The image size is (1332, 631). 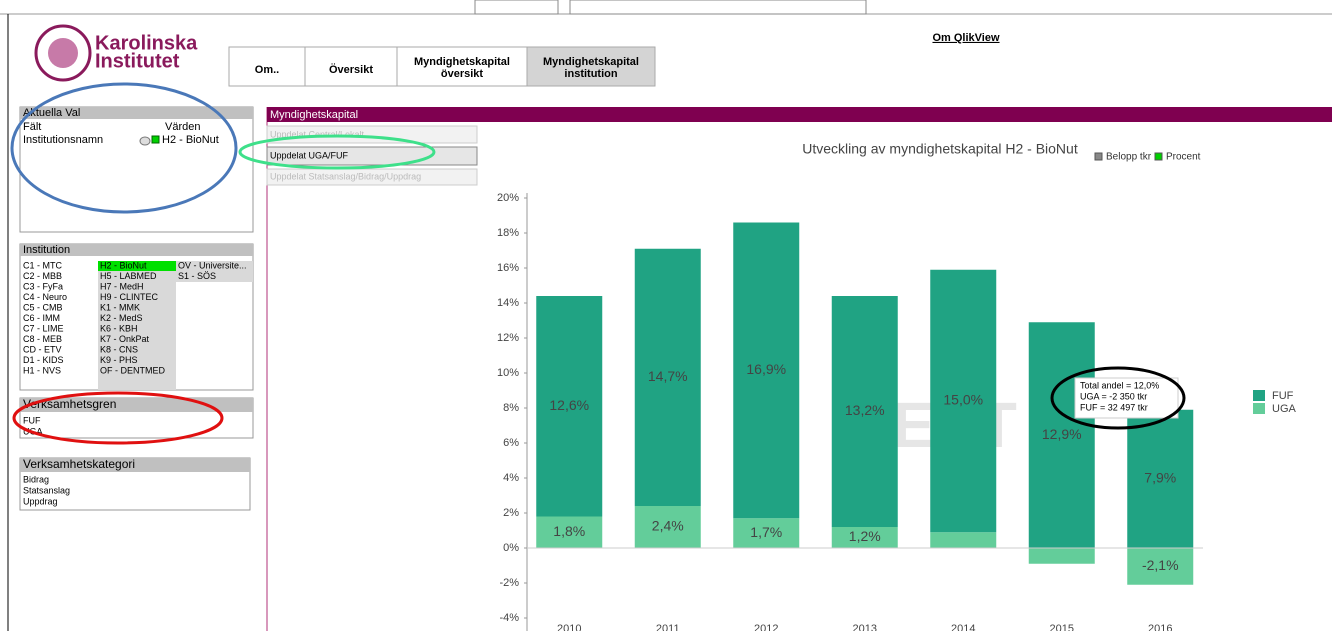 I want to click on logo-seal, so click(x=63, y=53).